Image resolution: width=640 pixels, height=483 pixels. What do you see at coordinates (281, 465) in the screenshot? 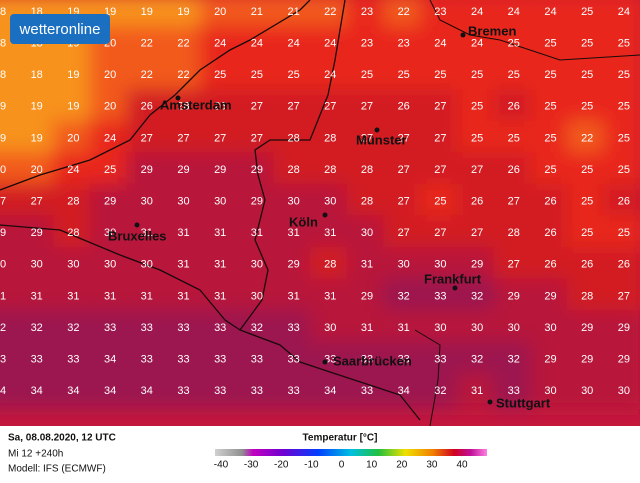
I see `legend-tick-label: -20` at bounding box center [281, 465].